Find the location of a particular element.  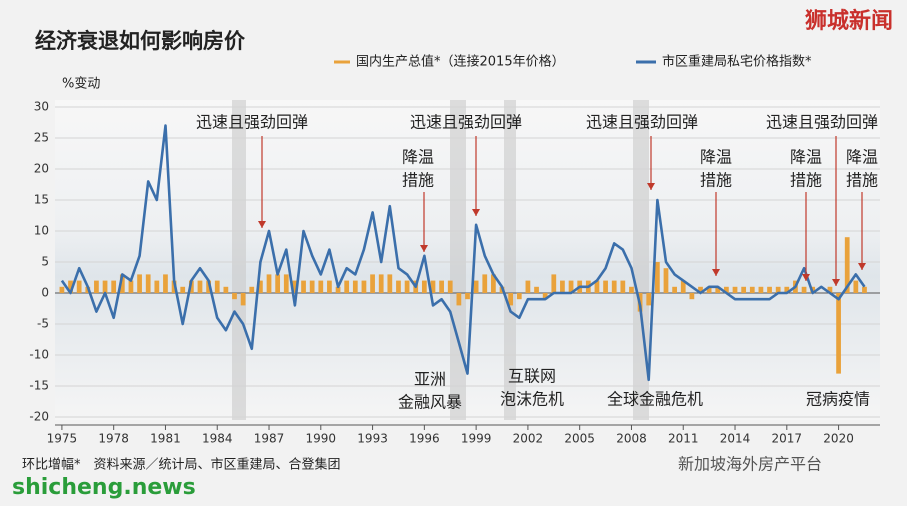

x-tick-label: 2008 is located at coordinates (631, 439).